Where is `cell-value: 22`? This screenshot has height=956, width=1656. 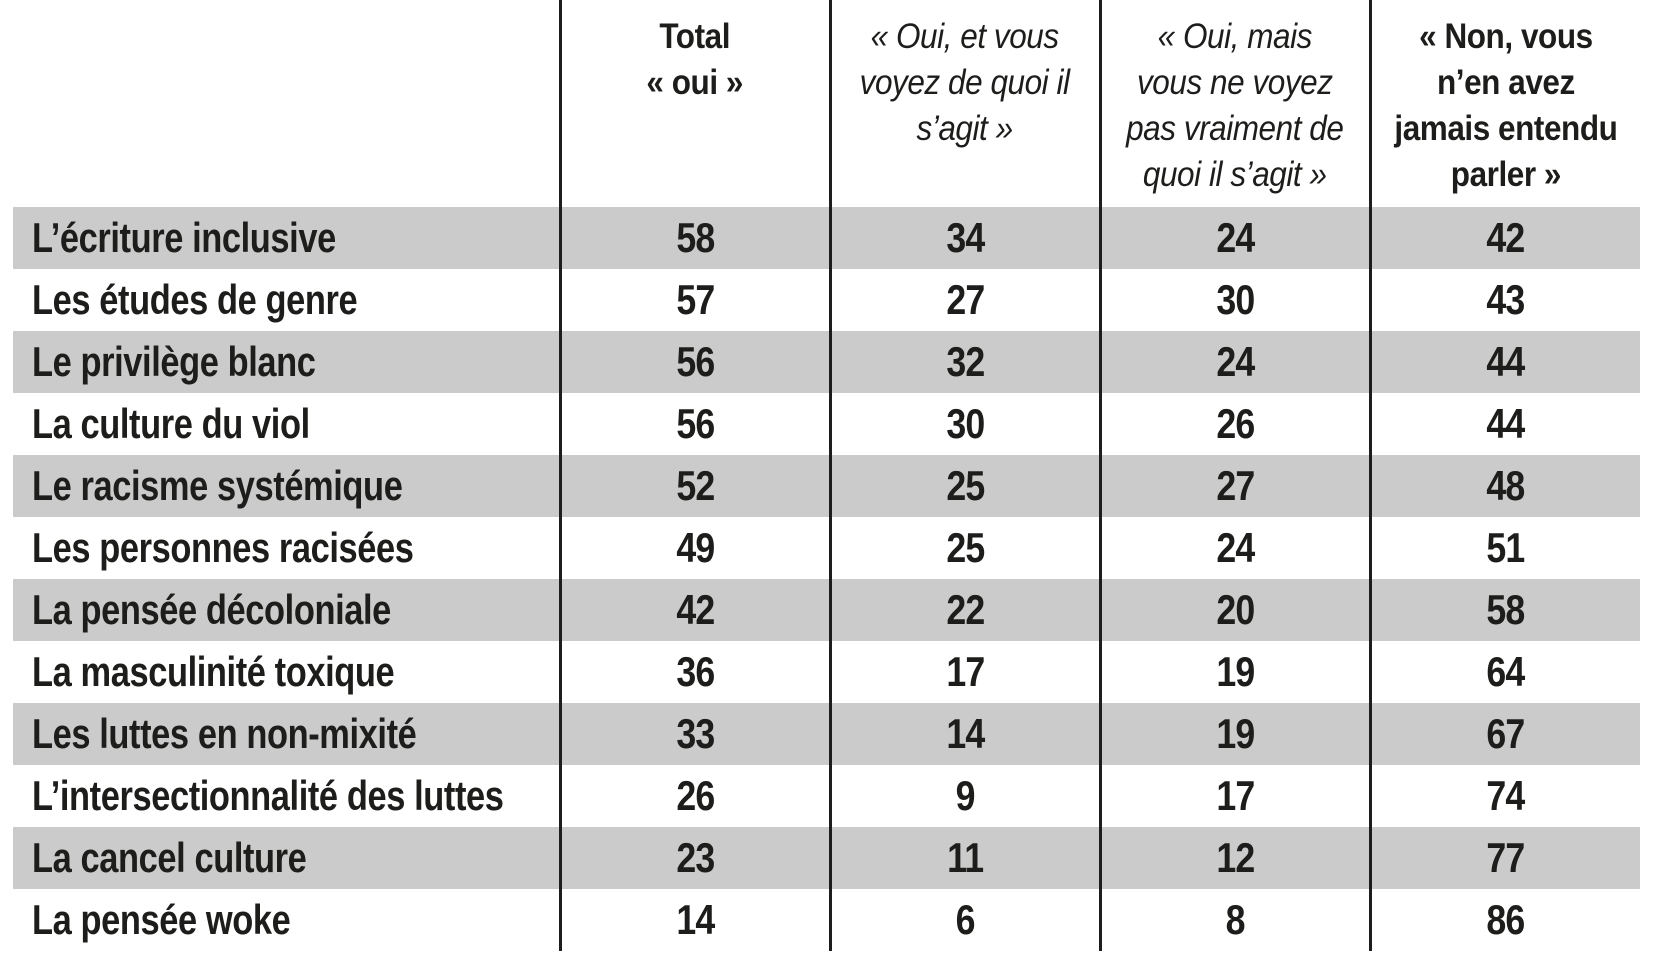
cell-value: 22 is located at coordinates (965, 609).